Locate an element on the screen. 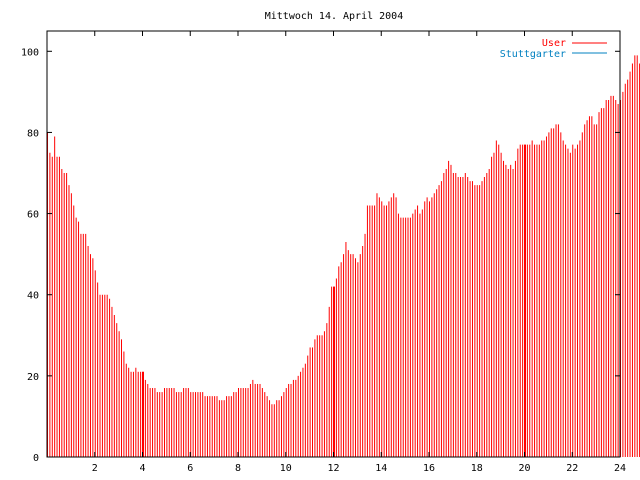  x-tick-label: 20 is located at coordinates (524, 468).